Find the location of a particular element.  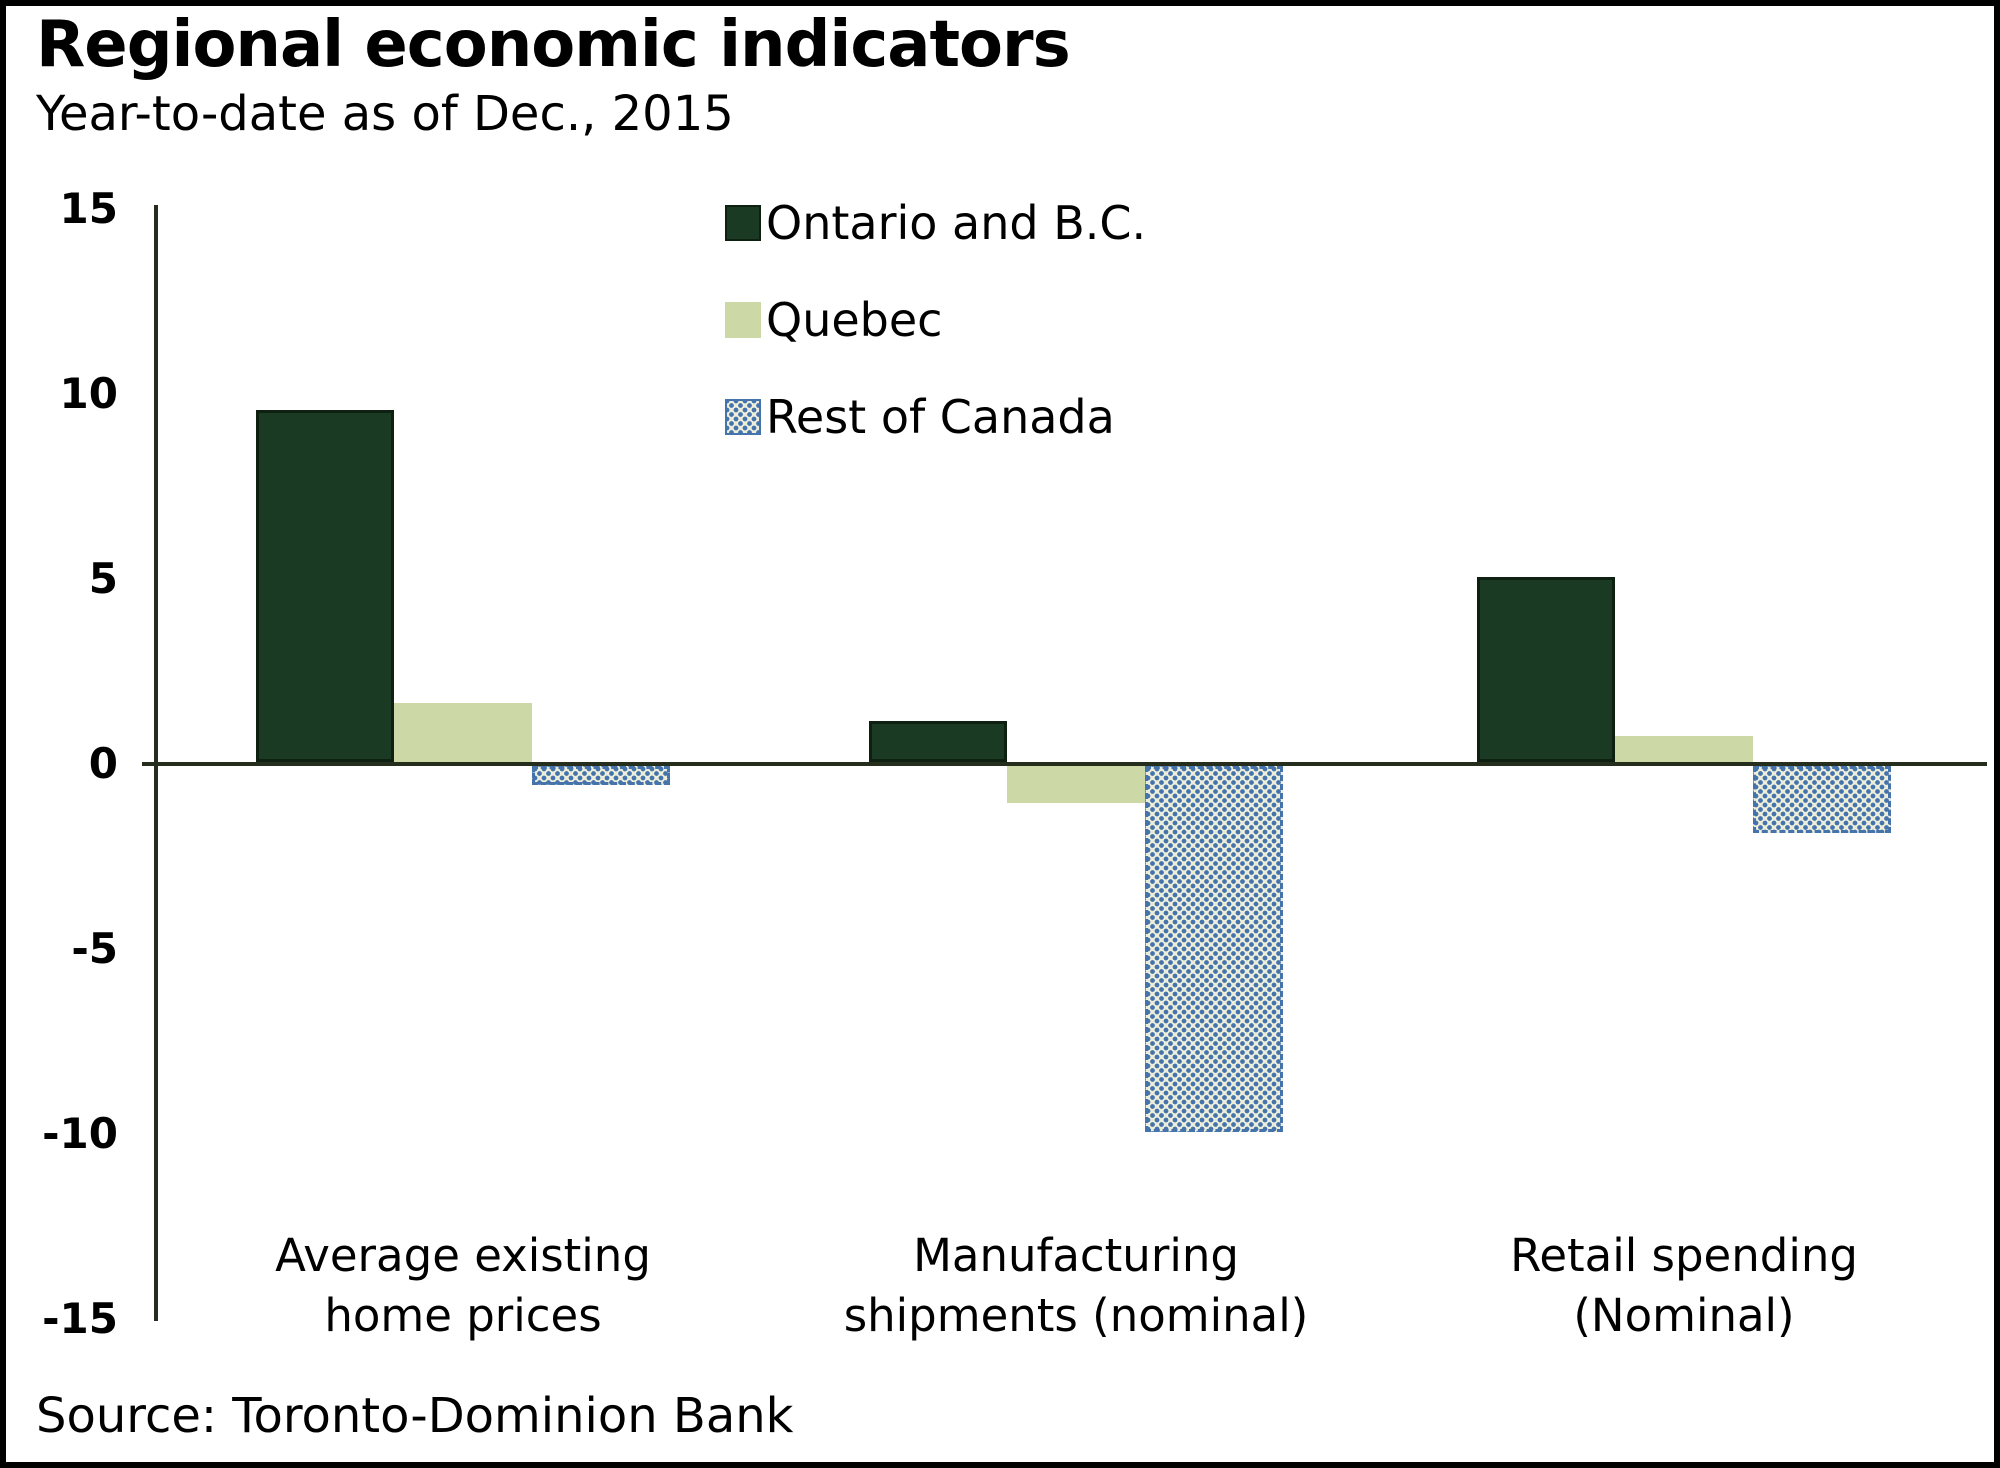

category-label-home-prices: Average existing home prices is located at coordinates (463, 1285).